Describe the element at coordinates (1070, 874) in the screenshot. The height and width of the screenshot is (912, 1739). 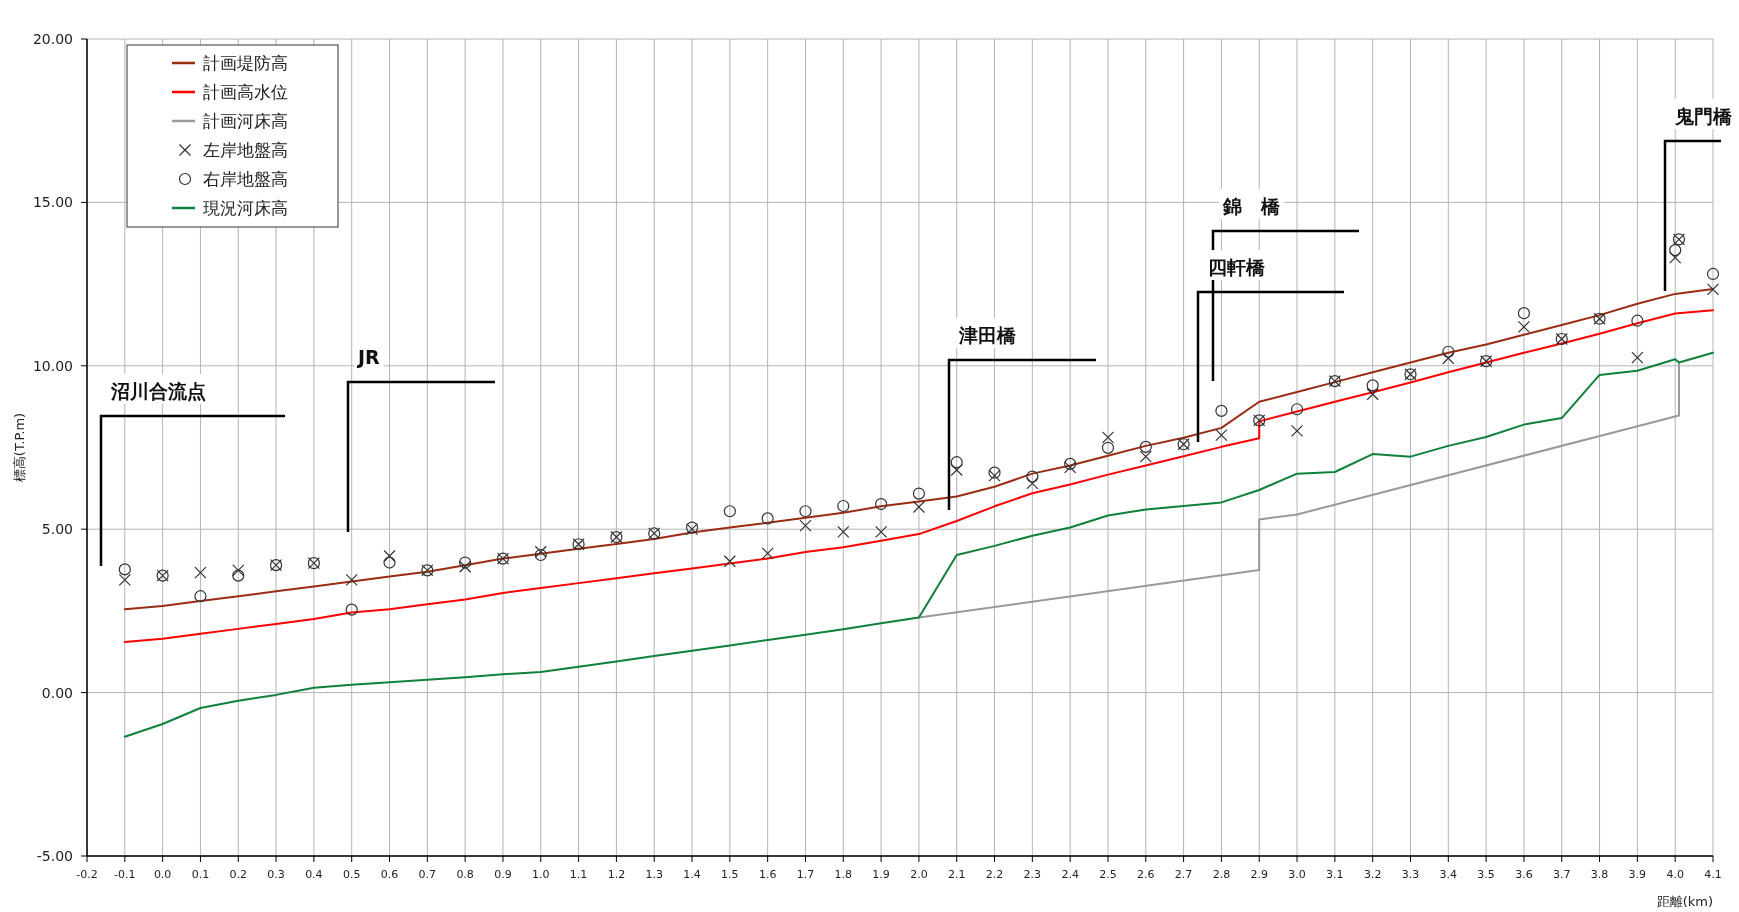
I see `x-tick-label: 2.4` at that location.